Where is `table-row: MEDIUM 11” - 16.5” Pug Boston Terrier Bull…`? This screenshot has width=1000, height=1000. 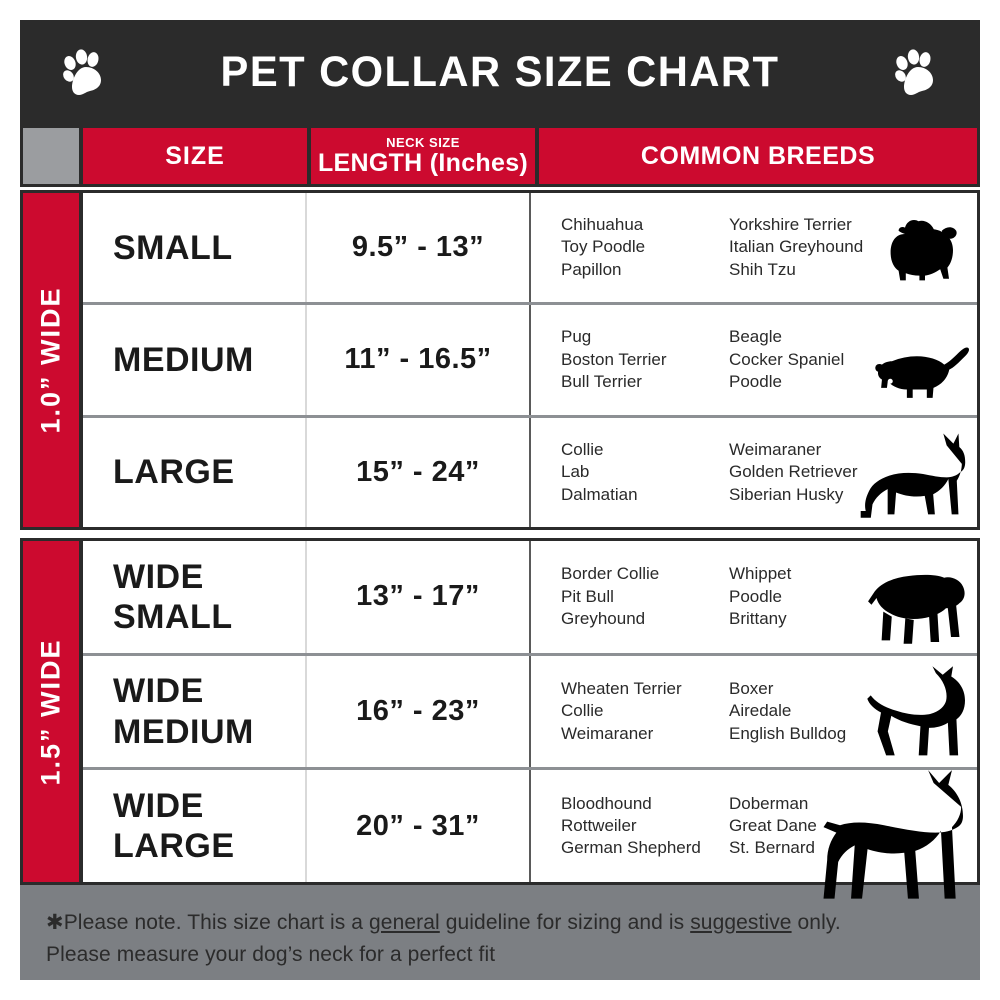 table-row: MEDIUM 11” - 16.5” Pug Boston Terrier Bull… is located at coordinates (530, 361).